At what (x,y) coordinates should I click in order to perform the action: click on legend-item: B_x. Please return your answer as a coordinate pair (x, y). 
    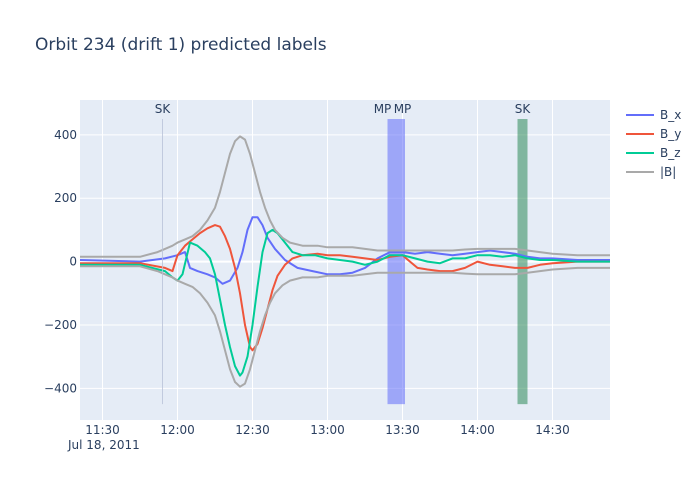
    Looking at the image, I should click on (653, 115).